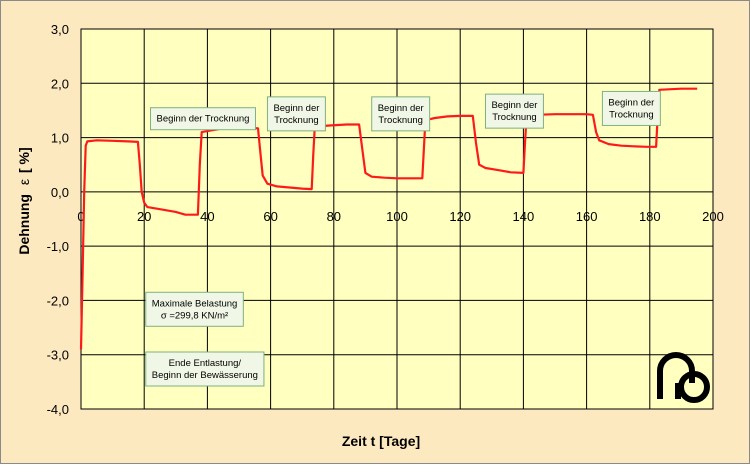 The width and height of the screenshot is (750, 470). Describe the element at coordinates (58, 300) in the screenshot. I see `y-tick-label: -2,0` at that location.